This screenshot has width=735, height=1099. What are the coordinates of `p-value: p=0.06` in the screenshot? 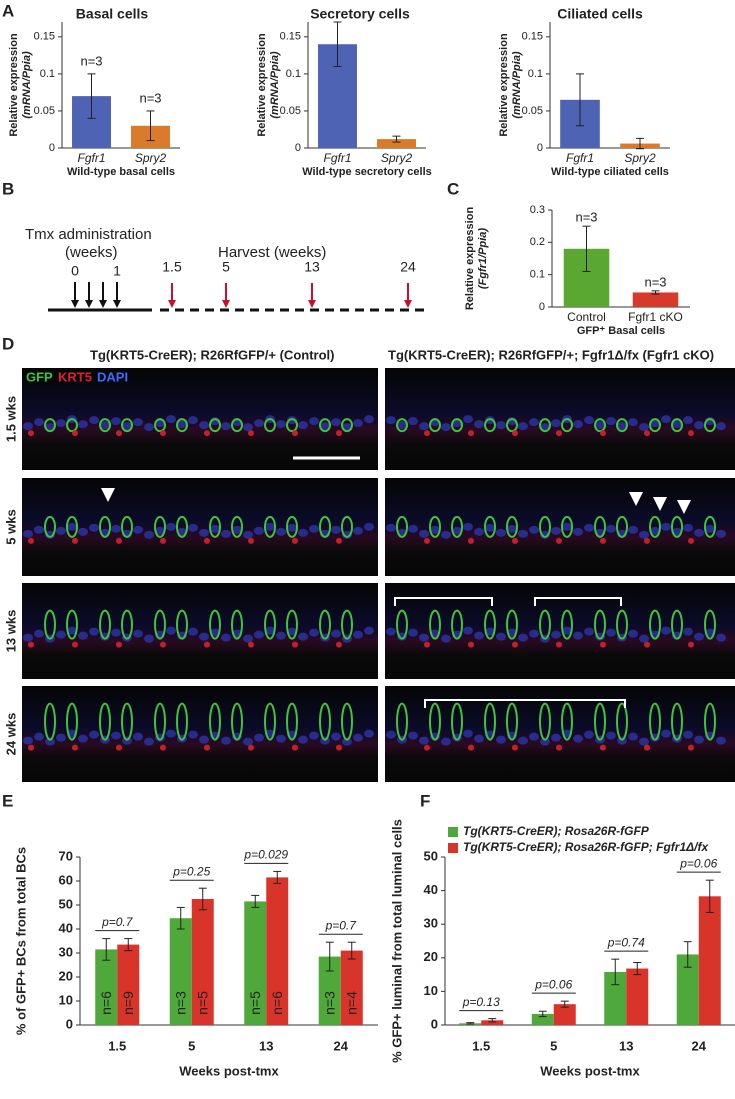 It's located at (698, 863).